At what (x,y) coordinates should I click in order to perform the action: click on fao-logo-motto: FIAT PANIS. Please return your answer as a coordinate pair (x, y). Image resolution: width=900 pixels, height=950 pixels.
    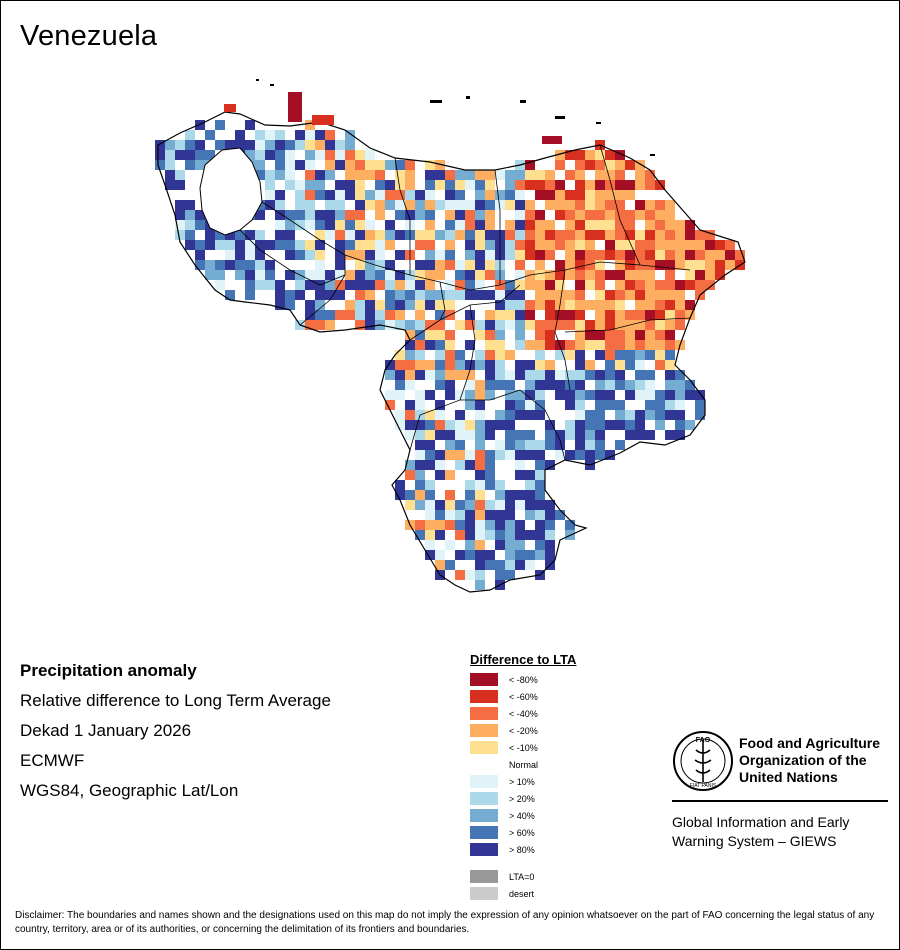
    Looking at the image, I should click on (703, 786).